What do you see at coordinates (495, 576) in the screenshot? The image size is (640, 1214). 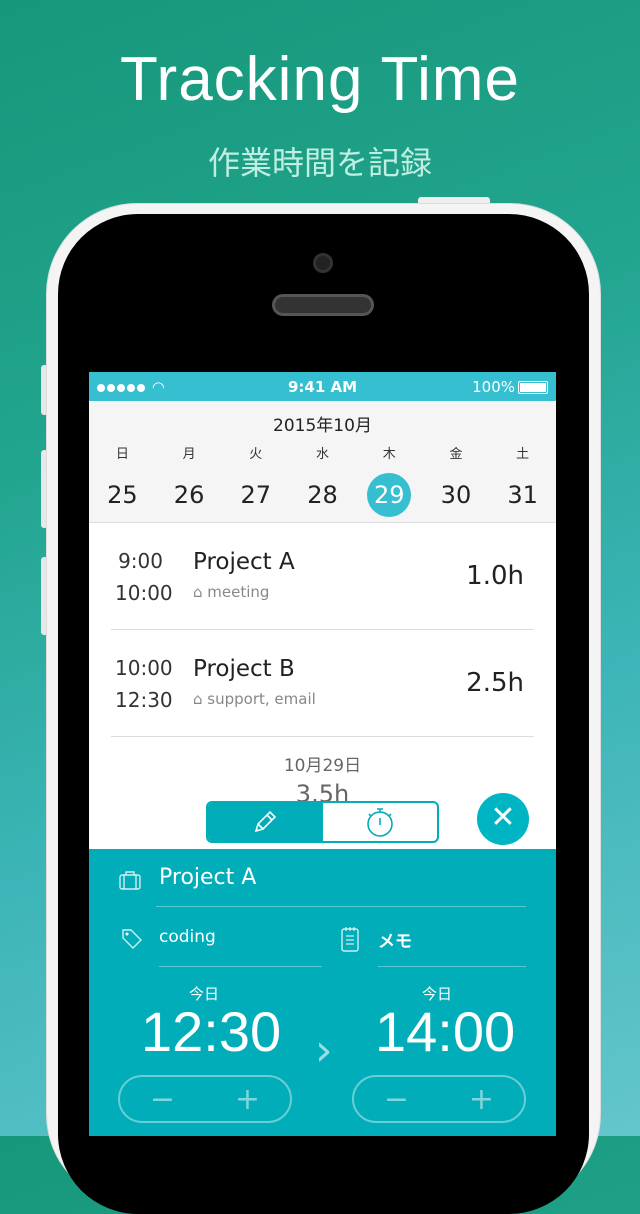 I see `entry-hours: 1.0h` at bounding box center [495, 576].